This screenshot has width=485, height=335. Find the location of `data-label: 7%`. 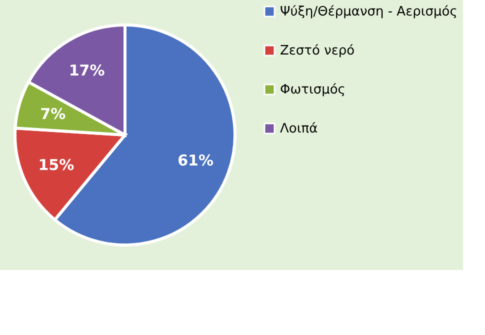

data-label: 7% is located at coordinates (53, 114).